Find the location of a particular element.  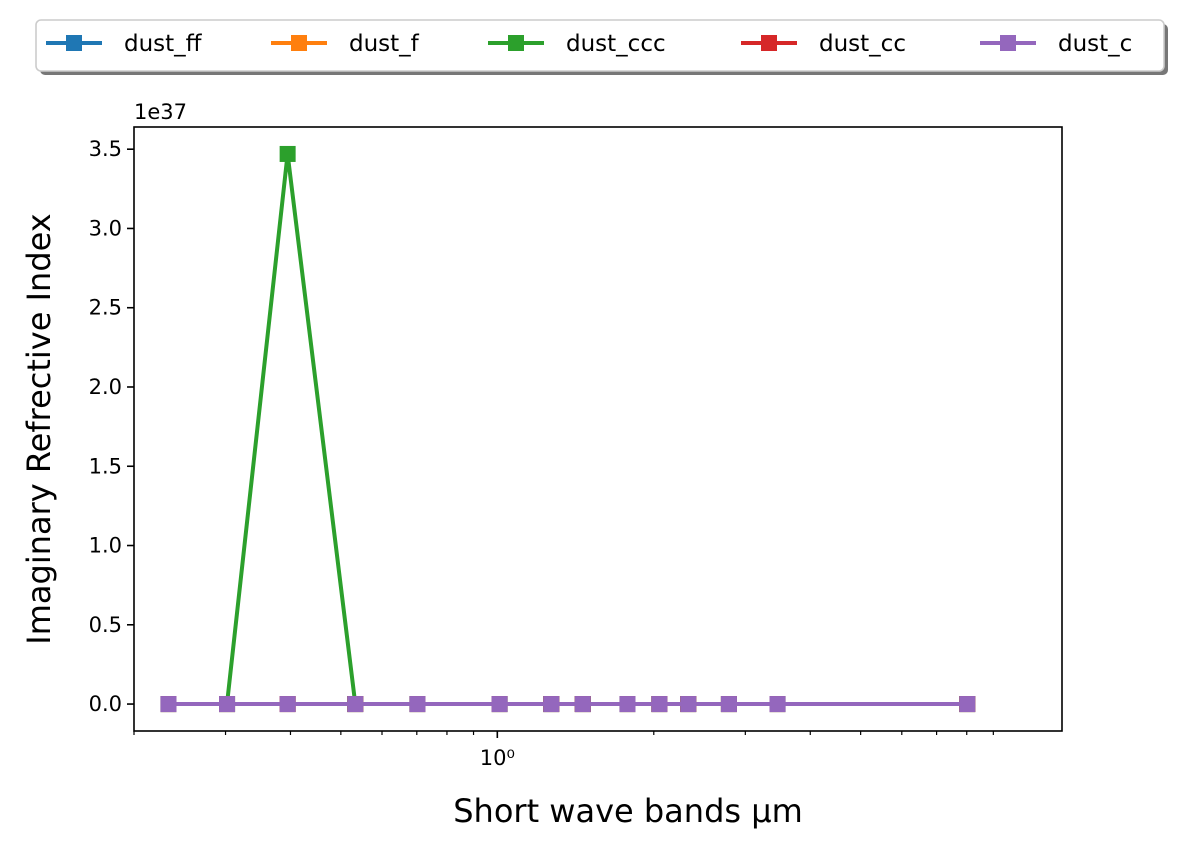

legend-item-dust_cc: dust_cc is located at coordinates (823, 44).